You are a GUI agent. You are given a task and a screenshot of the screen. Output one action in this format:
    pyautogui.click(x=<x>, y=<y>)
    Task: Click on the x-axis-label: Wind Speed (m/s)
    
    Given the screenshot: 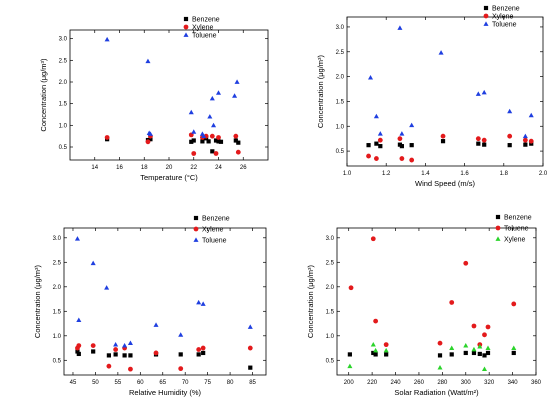 What is the action you would take?
    pyautogui.click(x=445, y=183)
    